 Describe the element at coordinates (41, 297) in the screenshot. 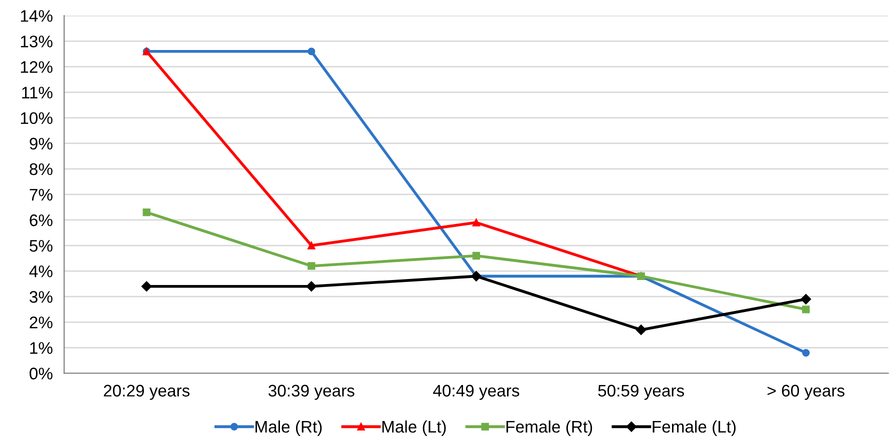

I see `y-tick-label: 3%` at that location.